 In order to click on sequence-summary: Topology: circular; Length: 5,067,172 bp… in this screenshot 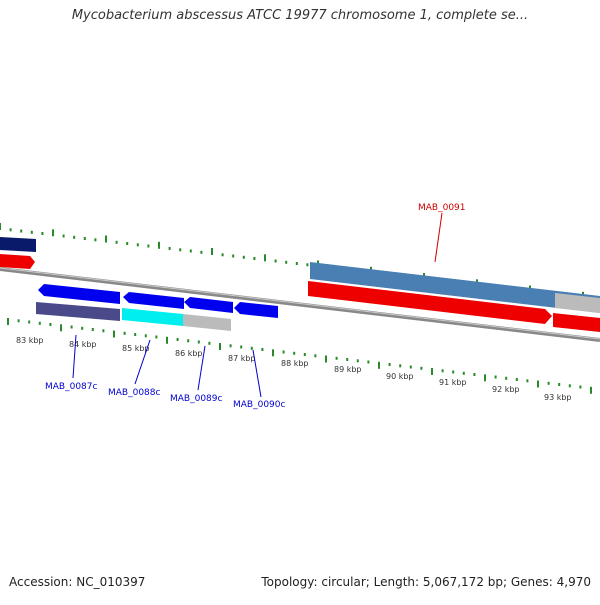, I will do `click(426, 582)`.